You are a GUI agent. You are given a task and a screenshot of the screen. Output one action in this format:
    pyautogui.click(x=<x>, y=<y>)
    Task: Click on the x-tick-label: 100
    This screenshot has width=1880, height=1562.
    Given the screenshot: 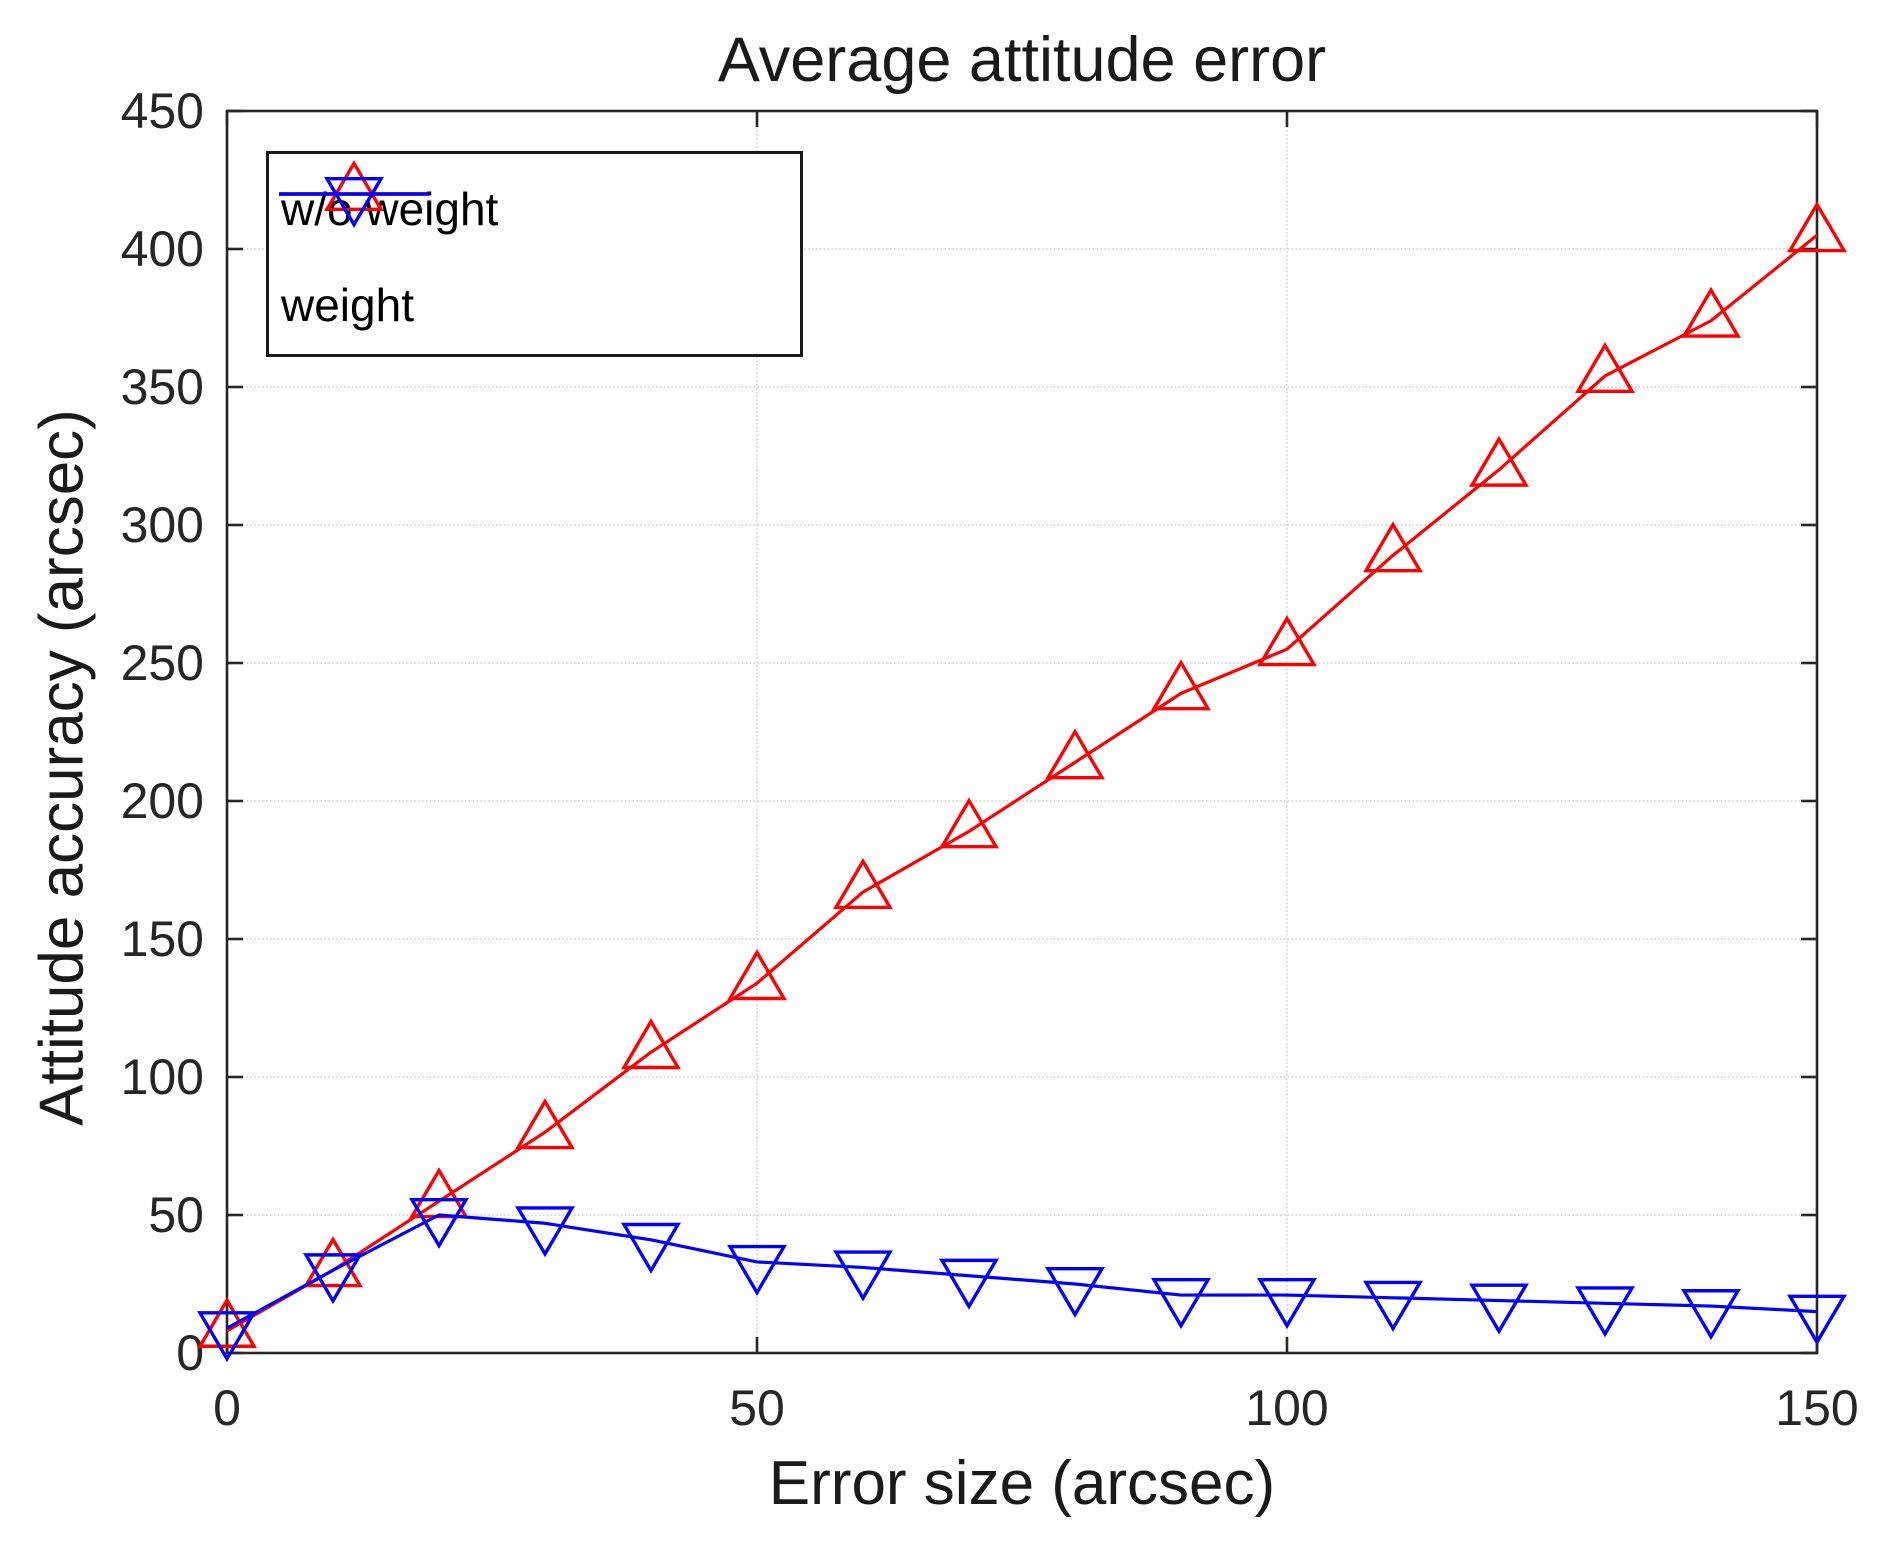 What is the action you would take?
    pyautogui.click(x=1286, y=1408)
    